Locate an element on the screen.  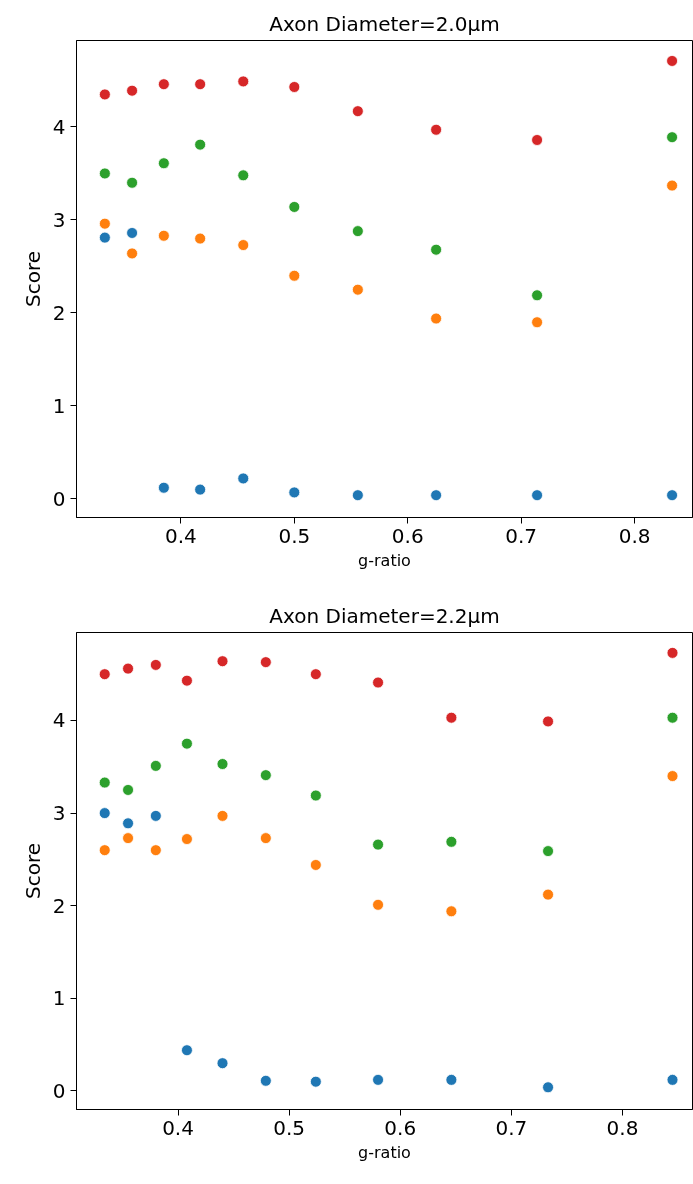
y-tick-label: 1 is located at coordinates (59, 405).